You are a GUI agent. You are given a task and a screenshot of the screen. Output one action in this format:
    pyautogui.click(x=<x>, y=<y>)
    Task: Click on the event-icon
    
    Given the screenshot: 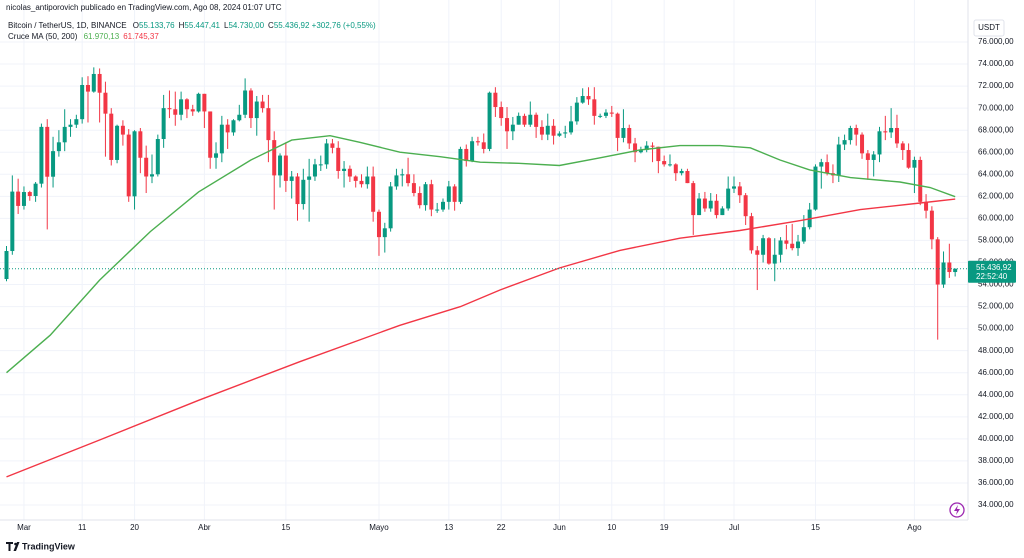 What is the action you would take?
    pyautogui.click(x=957, y=510)
    